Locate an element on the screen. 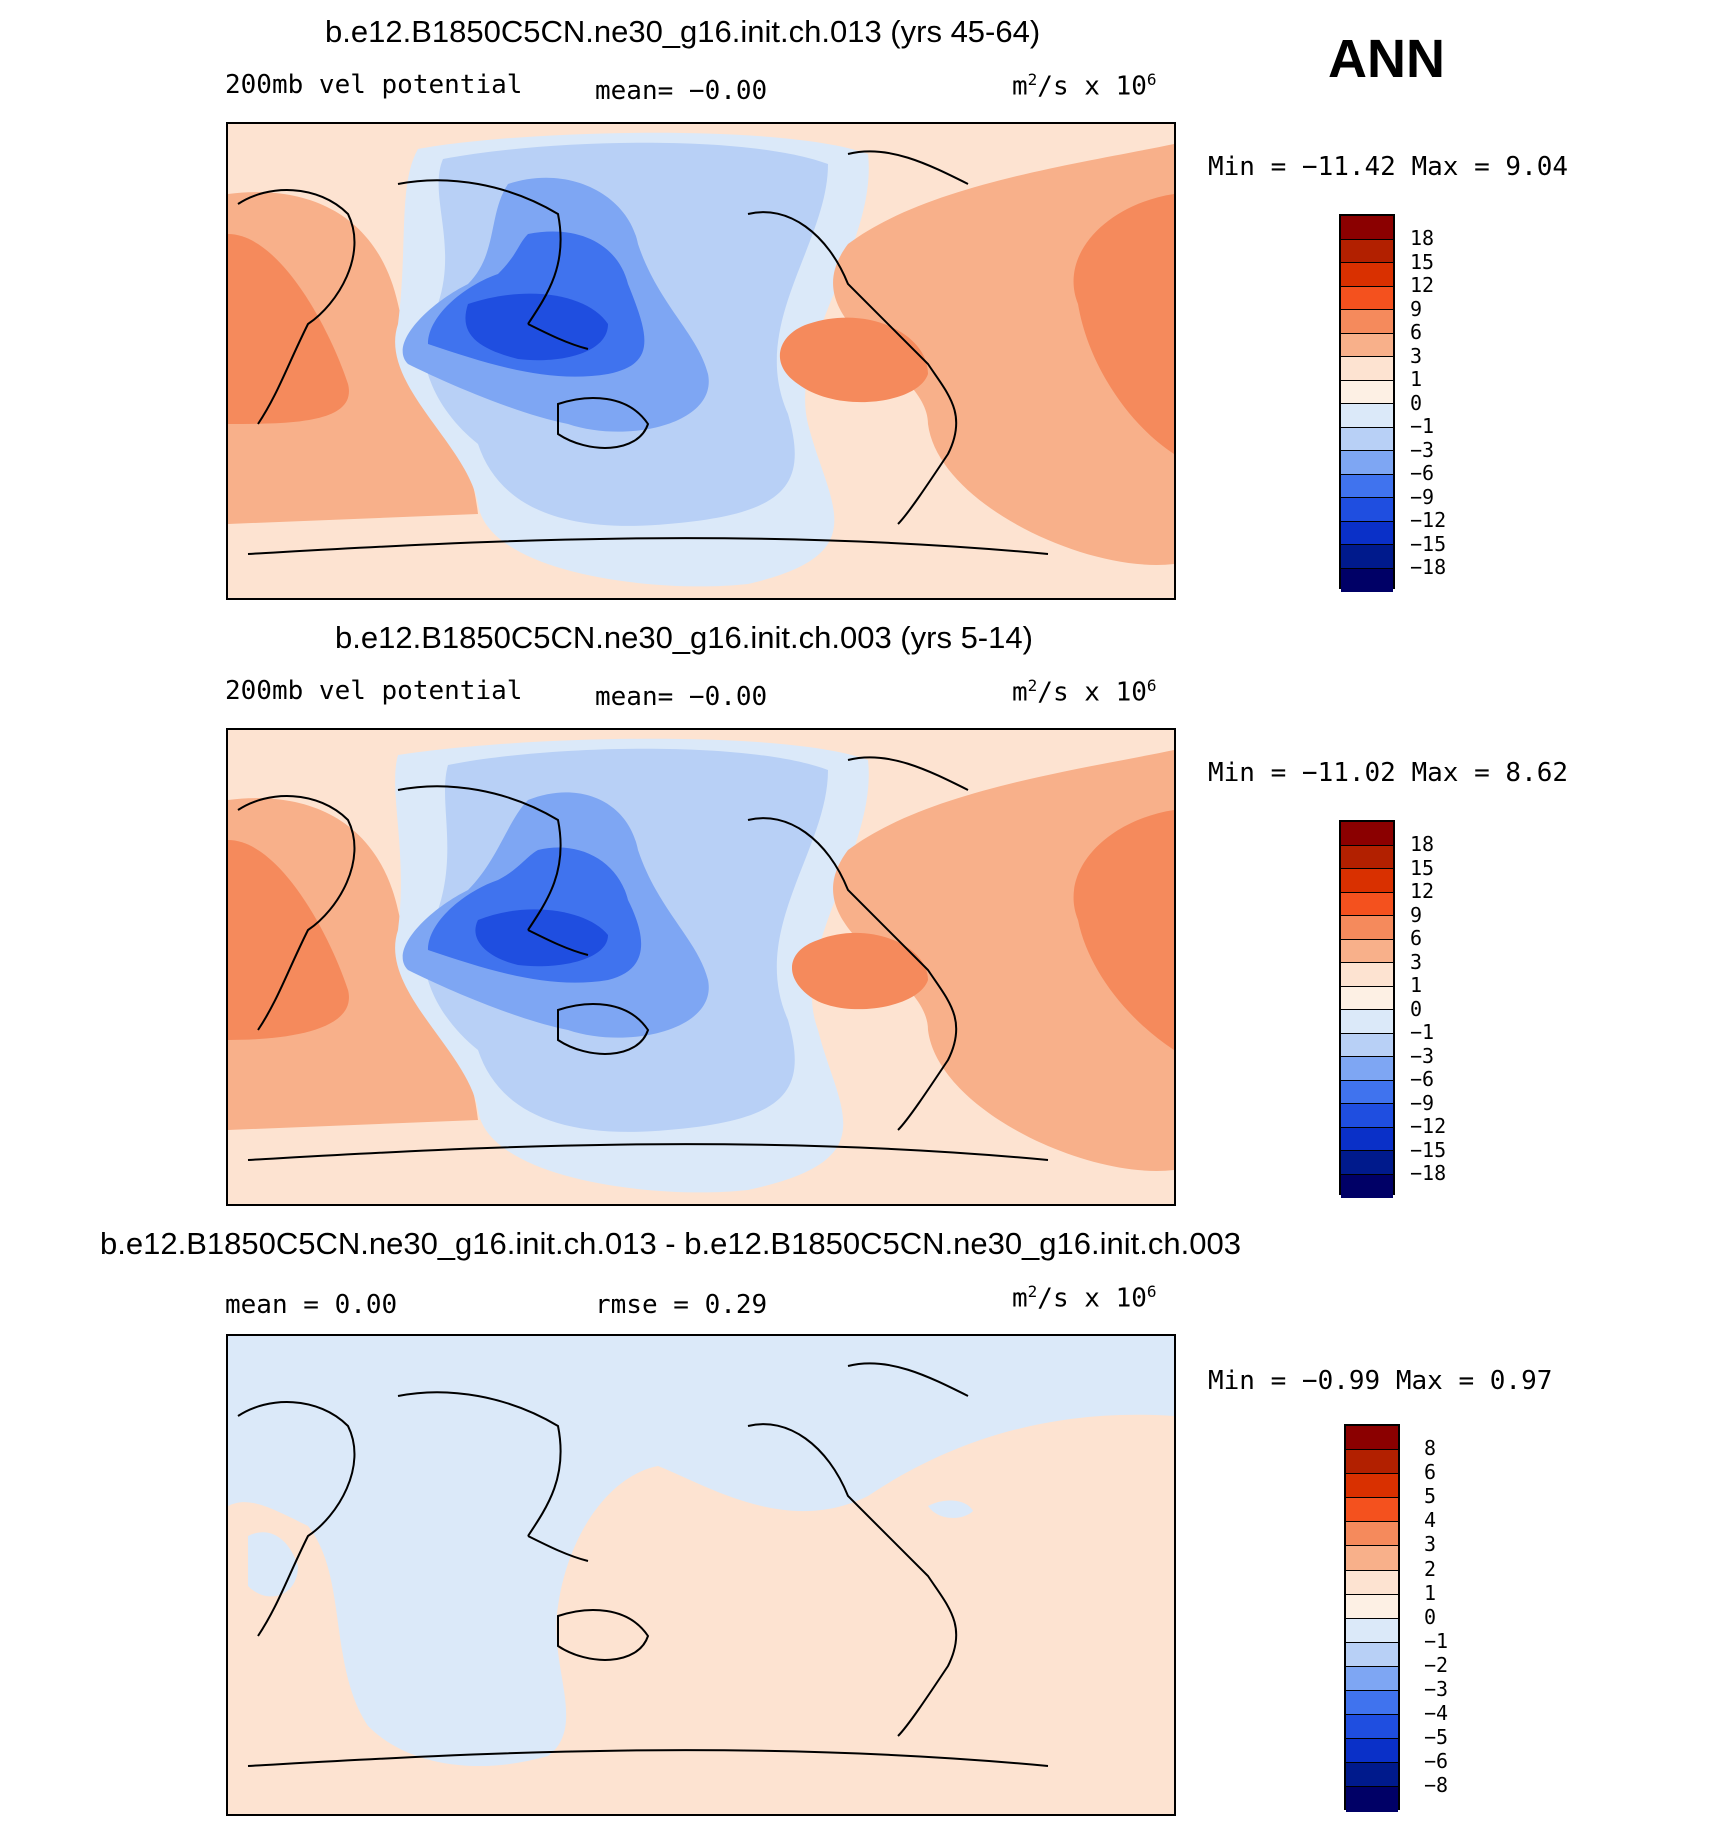  colorbar-tick-label: −8 is located at coordinates (1436, 1785).